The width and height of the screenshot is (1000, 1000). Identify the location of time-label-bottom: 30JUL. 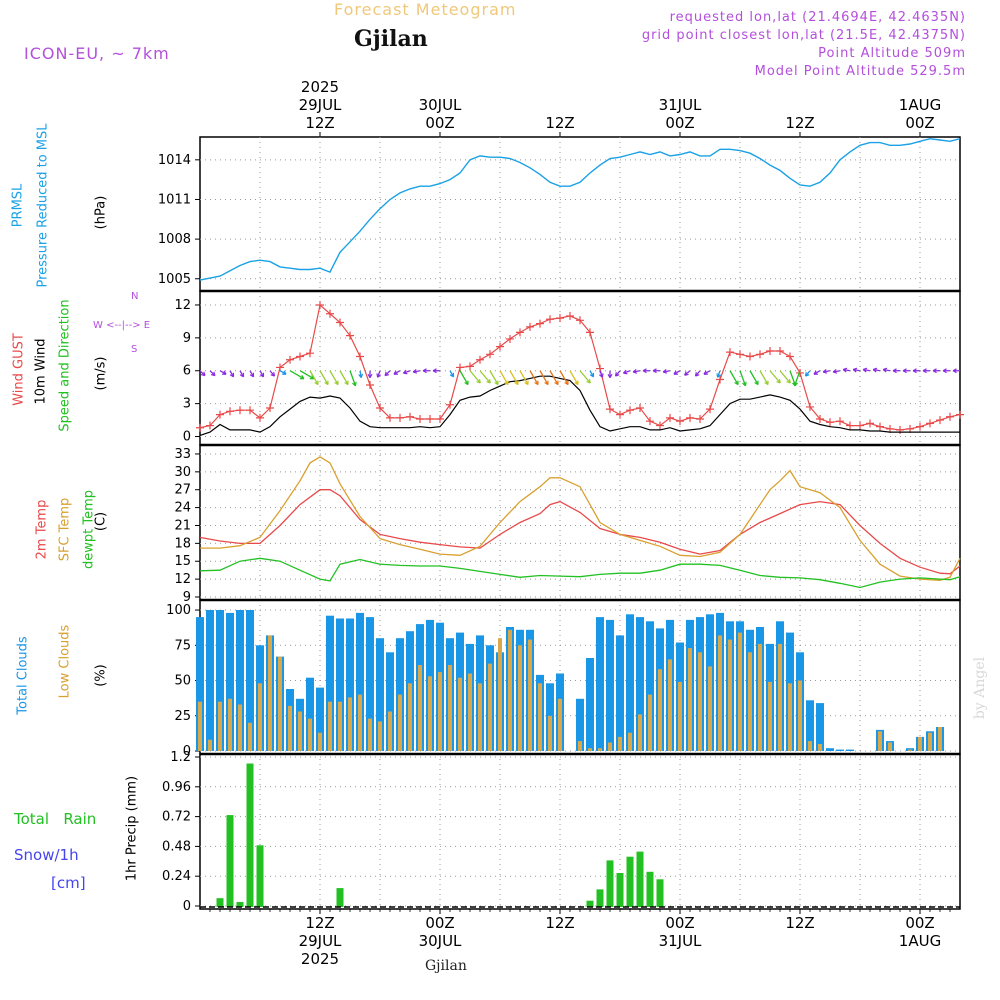
(440, 941).